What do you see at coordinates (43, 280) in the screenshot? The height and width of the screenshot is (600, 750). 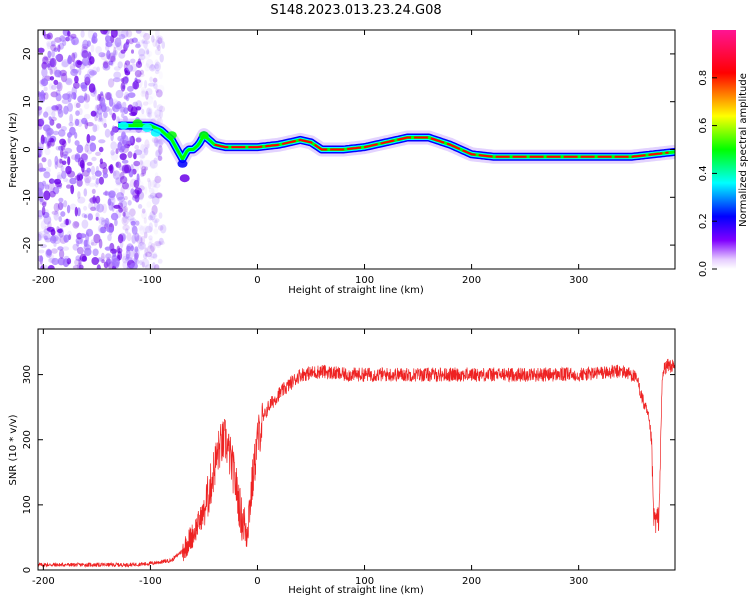 I see `x-tick-label: -200` at bounding box center [43, 280].